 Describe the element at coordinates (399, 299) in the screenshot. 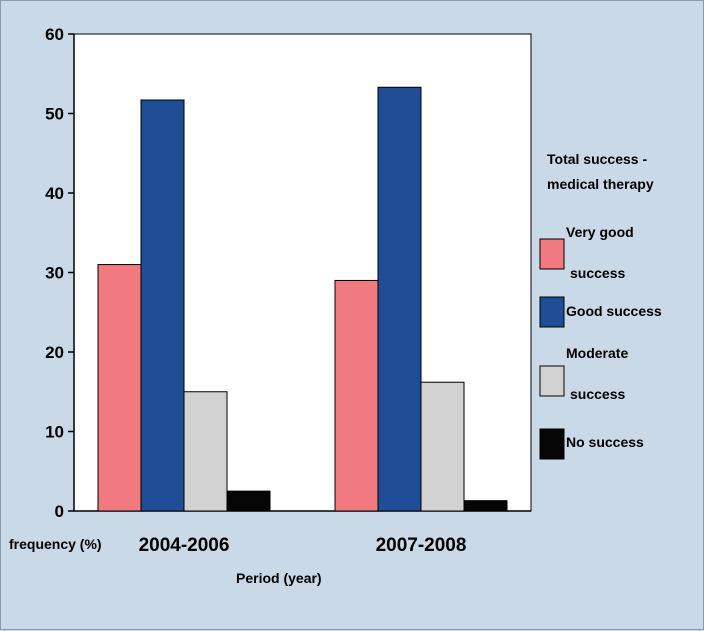

I see `bar-good-success-2007-2008` at that location.